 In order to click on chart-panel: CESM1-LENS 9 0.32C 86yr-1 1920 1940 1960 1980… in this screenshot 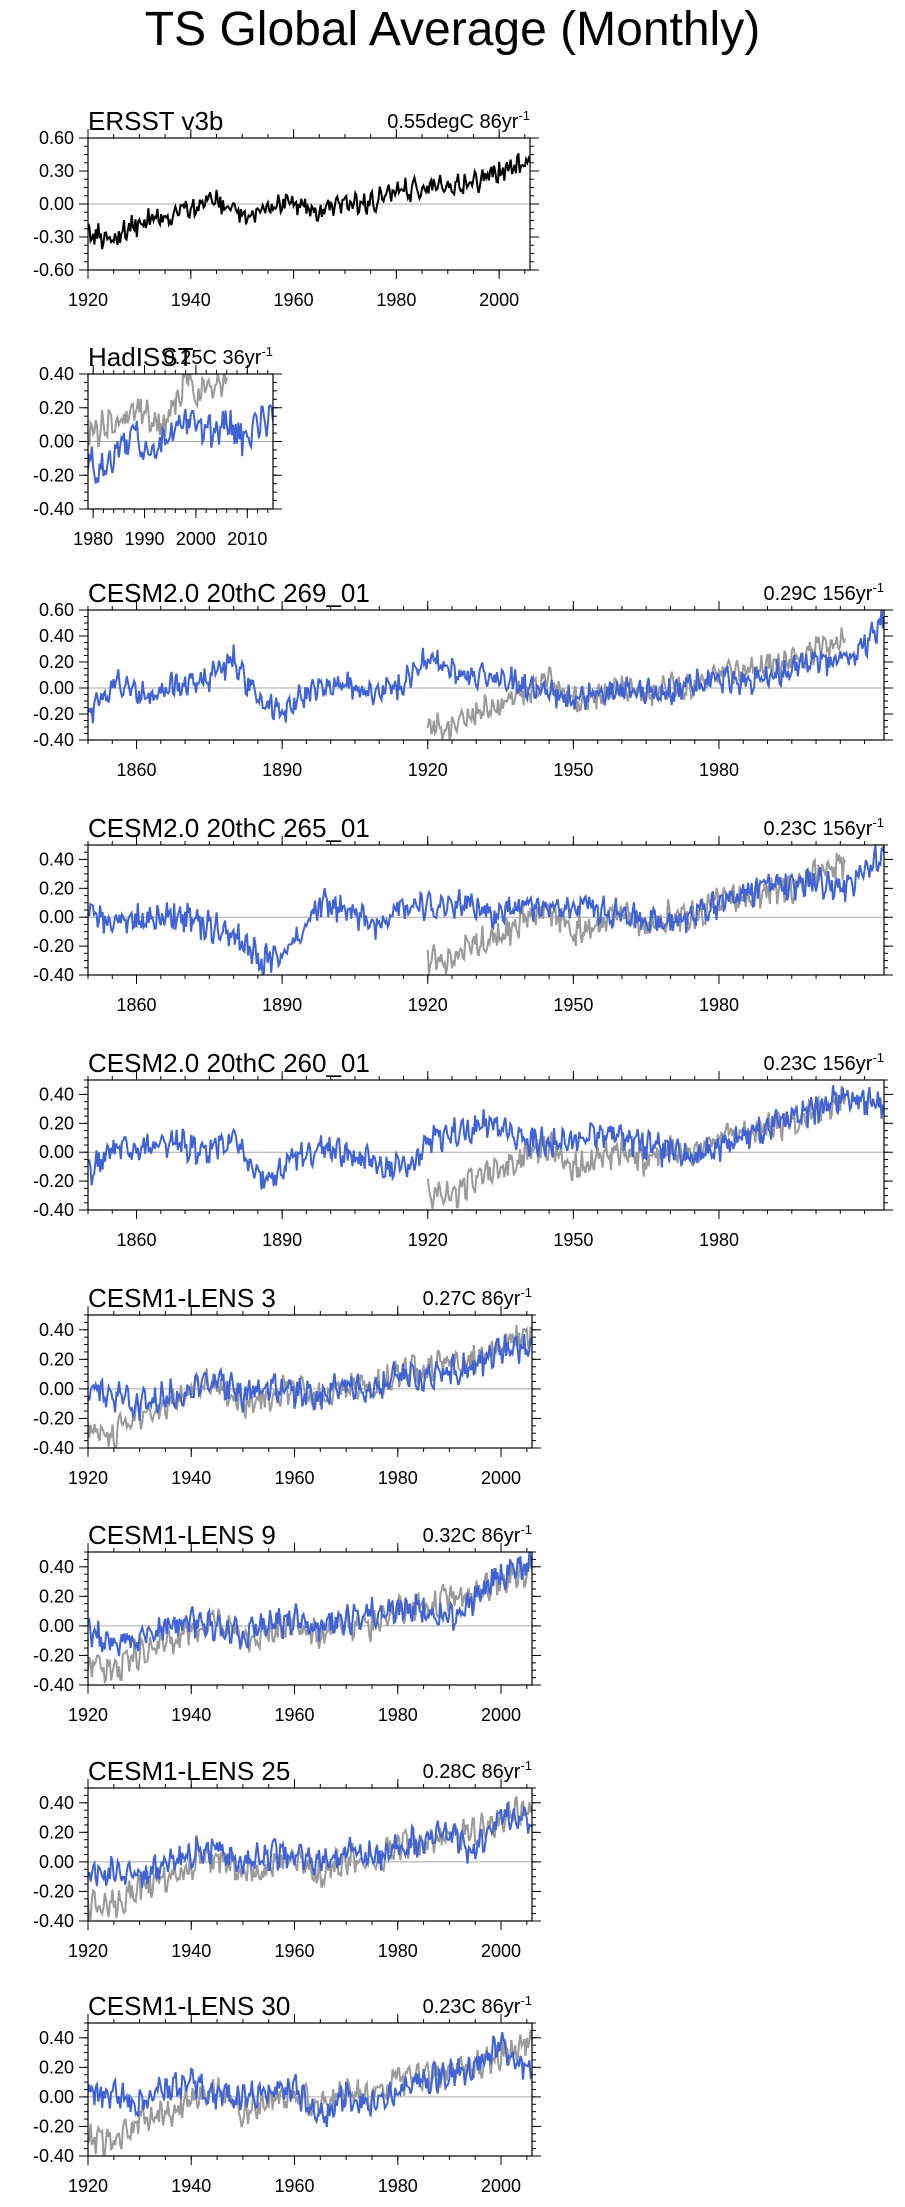, I will do `click(287, 1622)`.